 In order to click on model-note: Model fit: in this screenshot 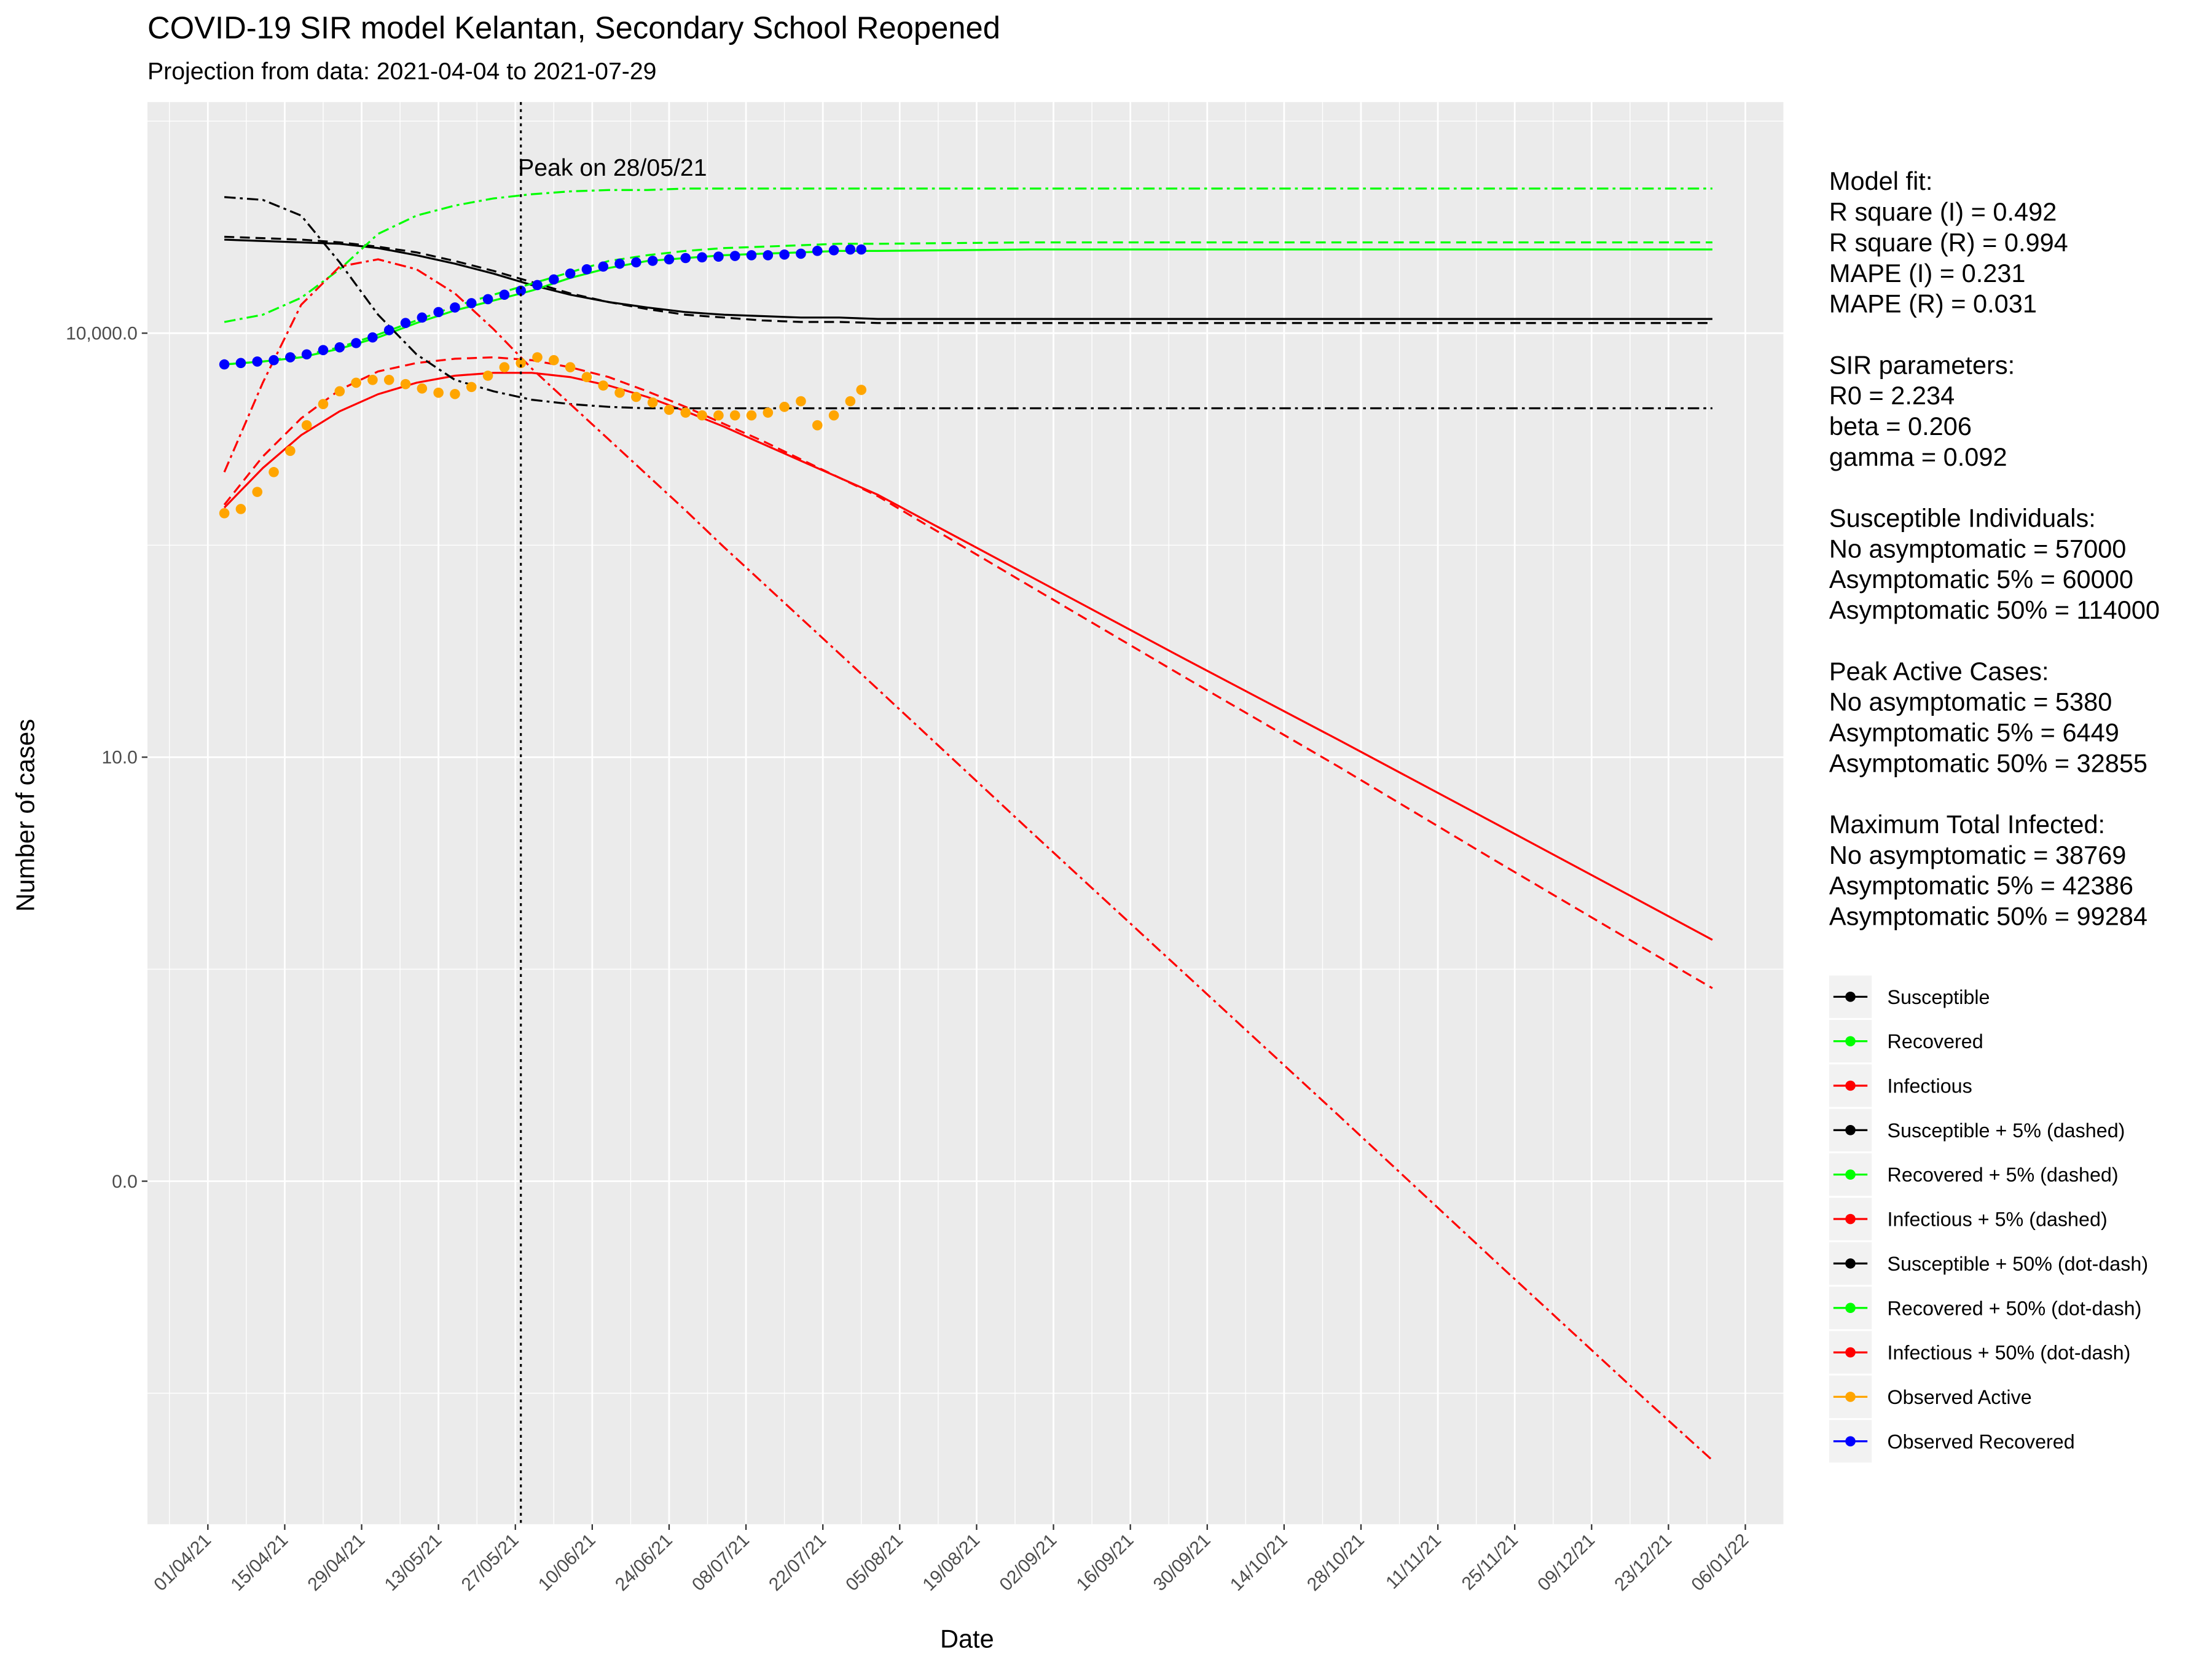, I will do `click(1880, 181)`.